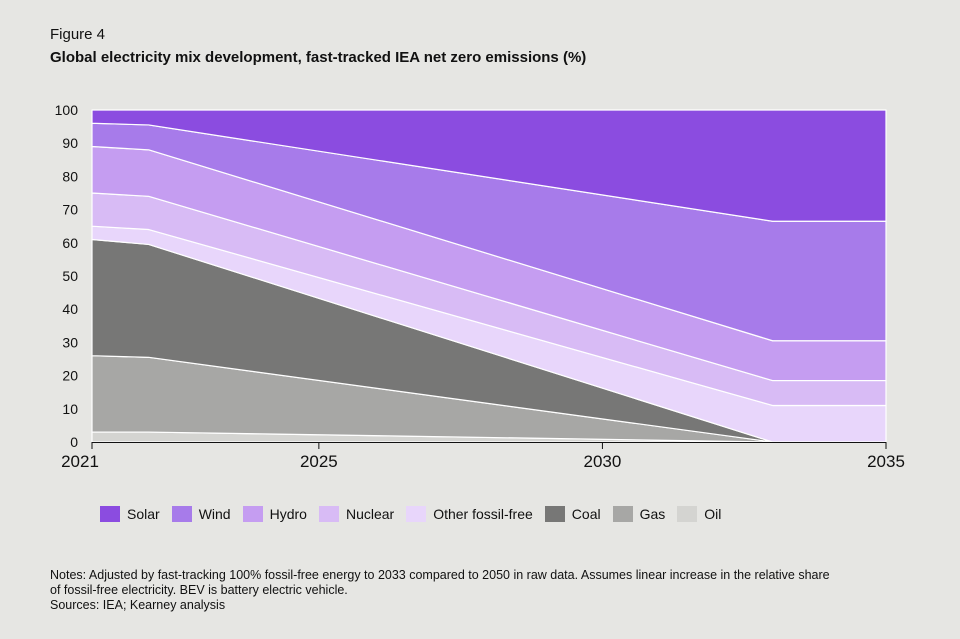  I want to click on y-tick-label: 30, so click(70, 342).